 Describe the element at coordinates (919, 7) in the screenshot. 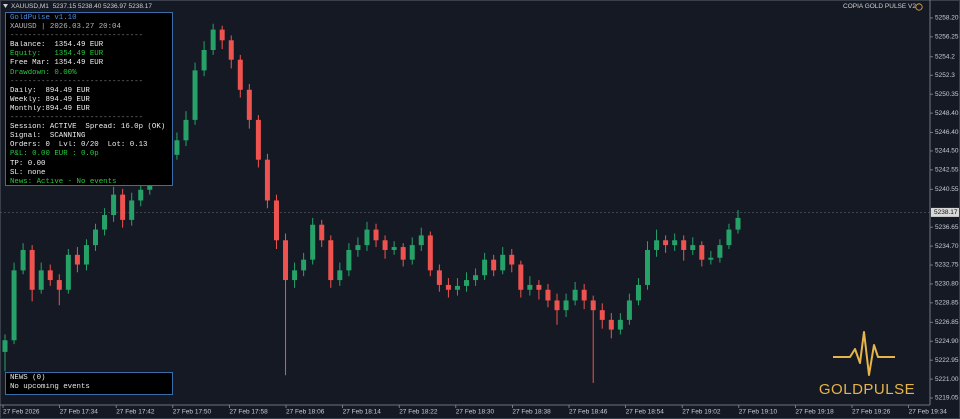

I see `expert-icon` at that location.